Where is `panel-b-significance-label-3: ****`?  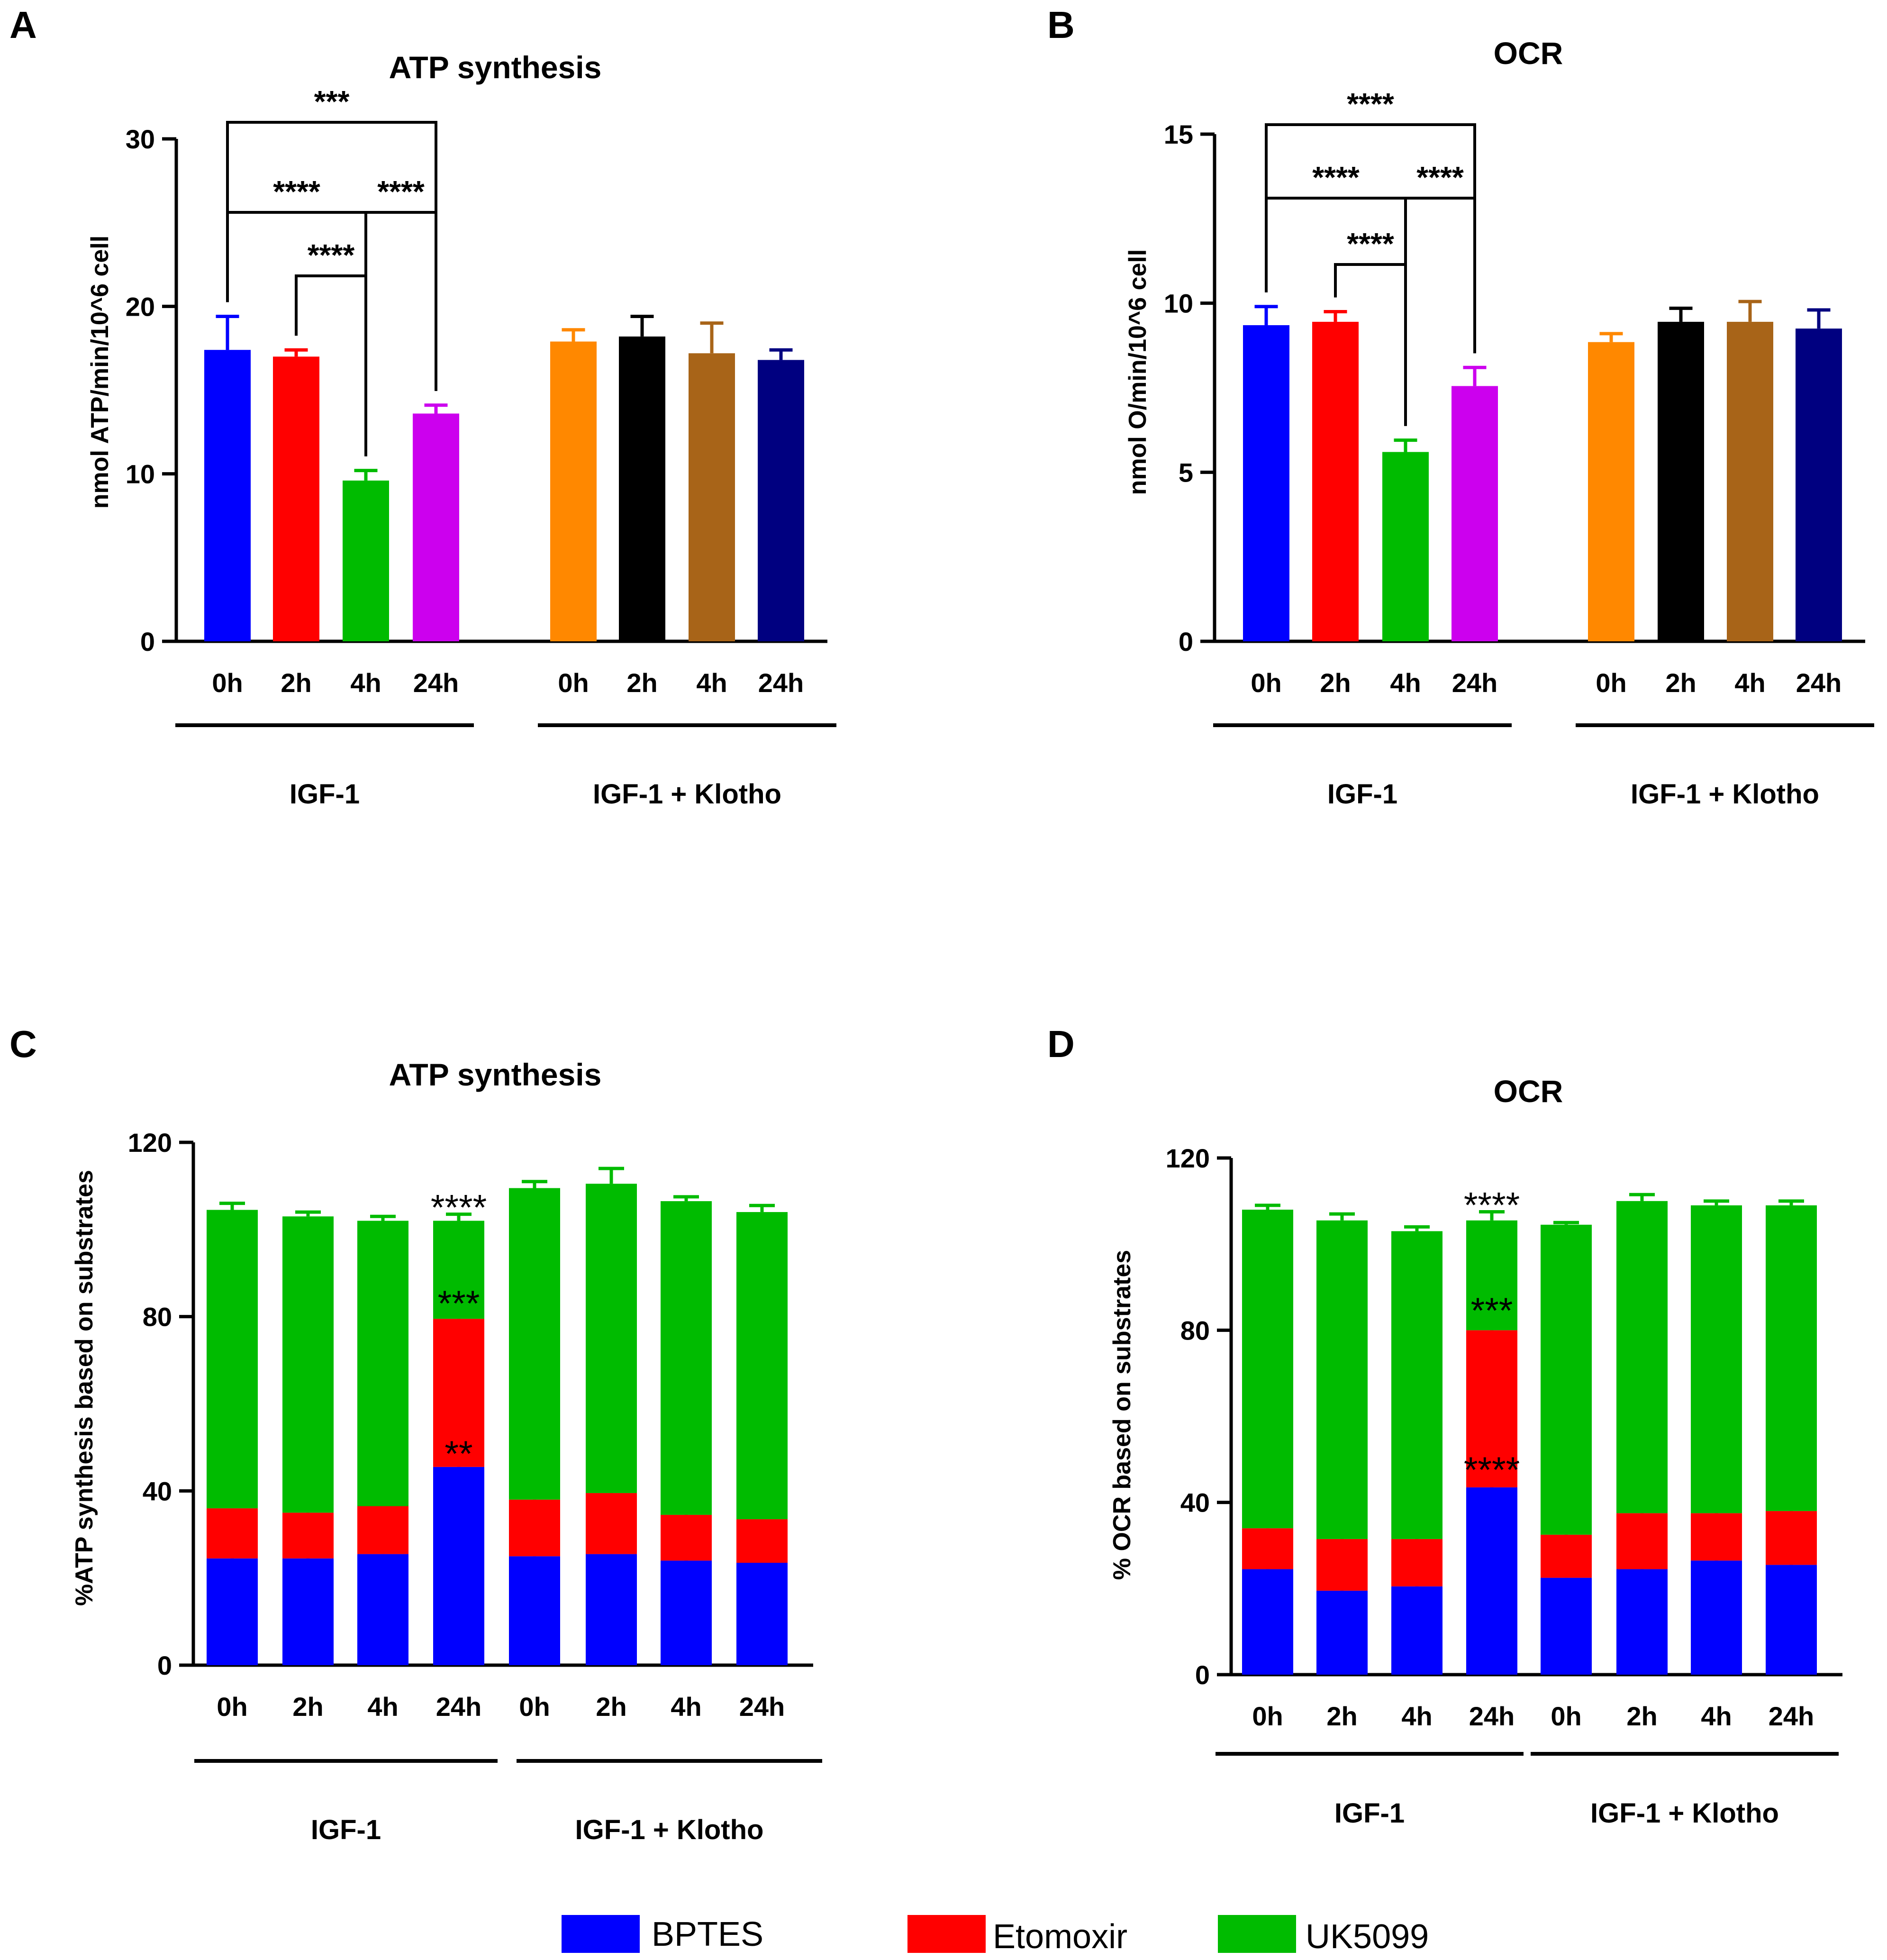 panel-b-significance-label-3: **** is located at coordinates (1370, 244).